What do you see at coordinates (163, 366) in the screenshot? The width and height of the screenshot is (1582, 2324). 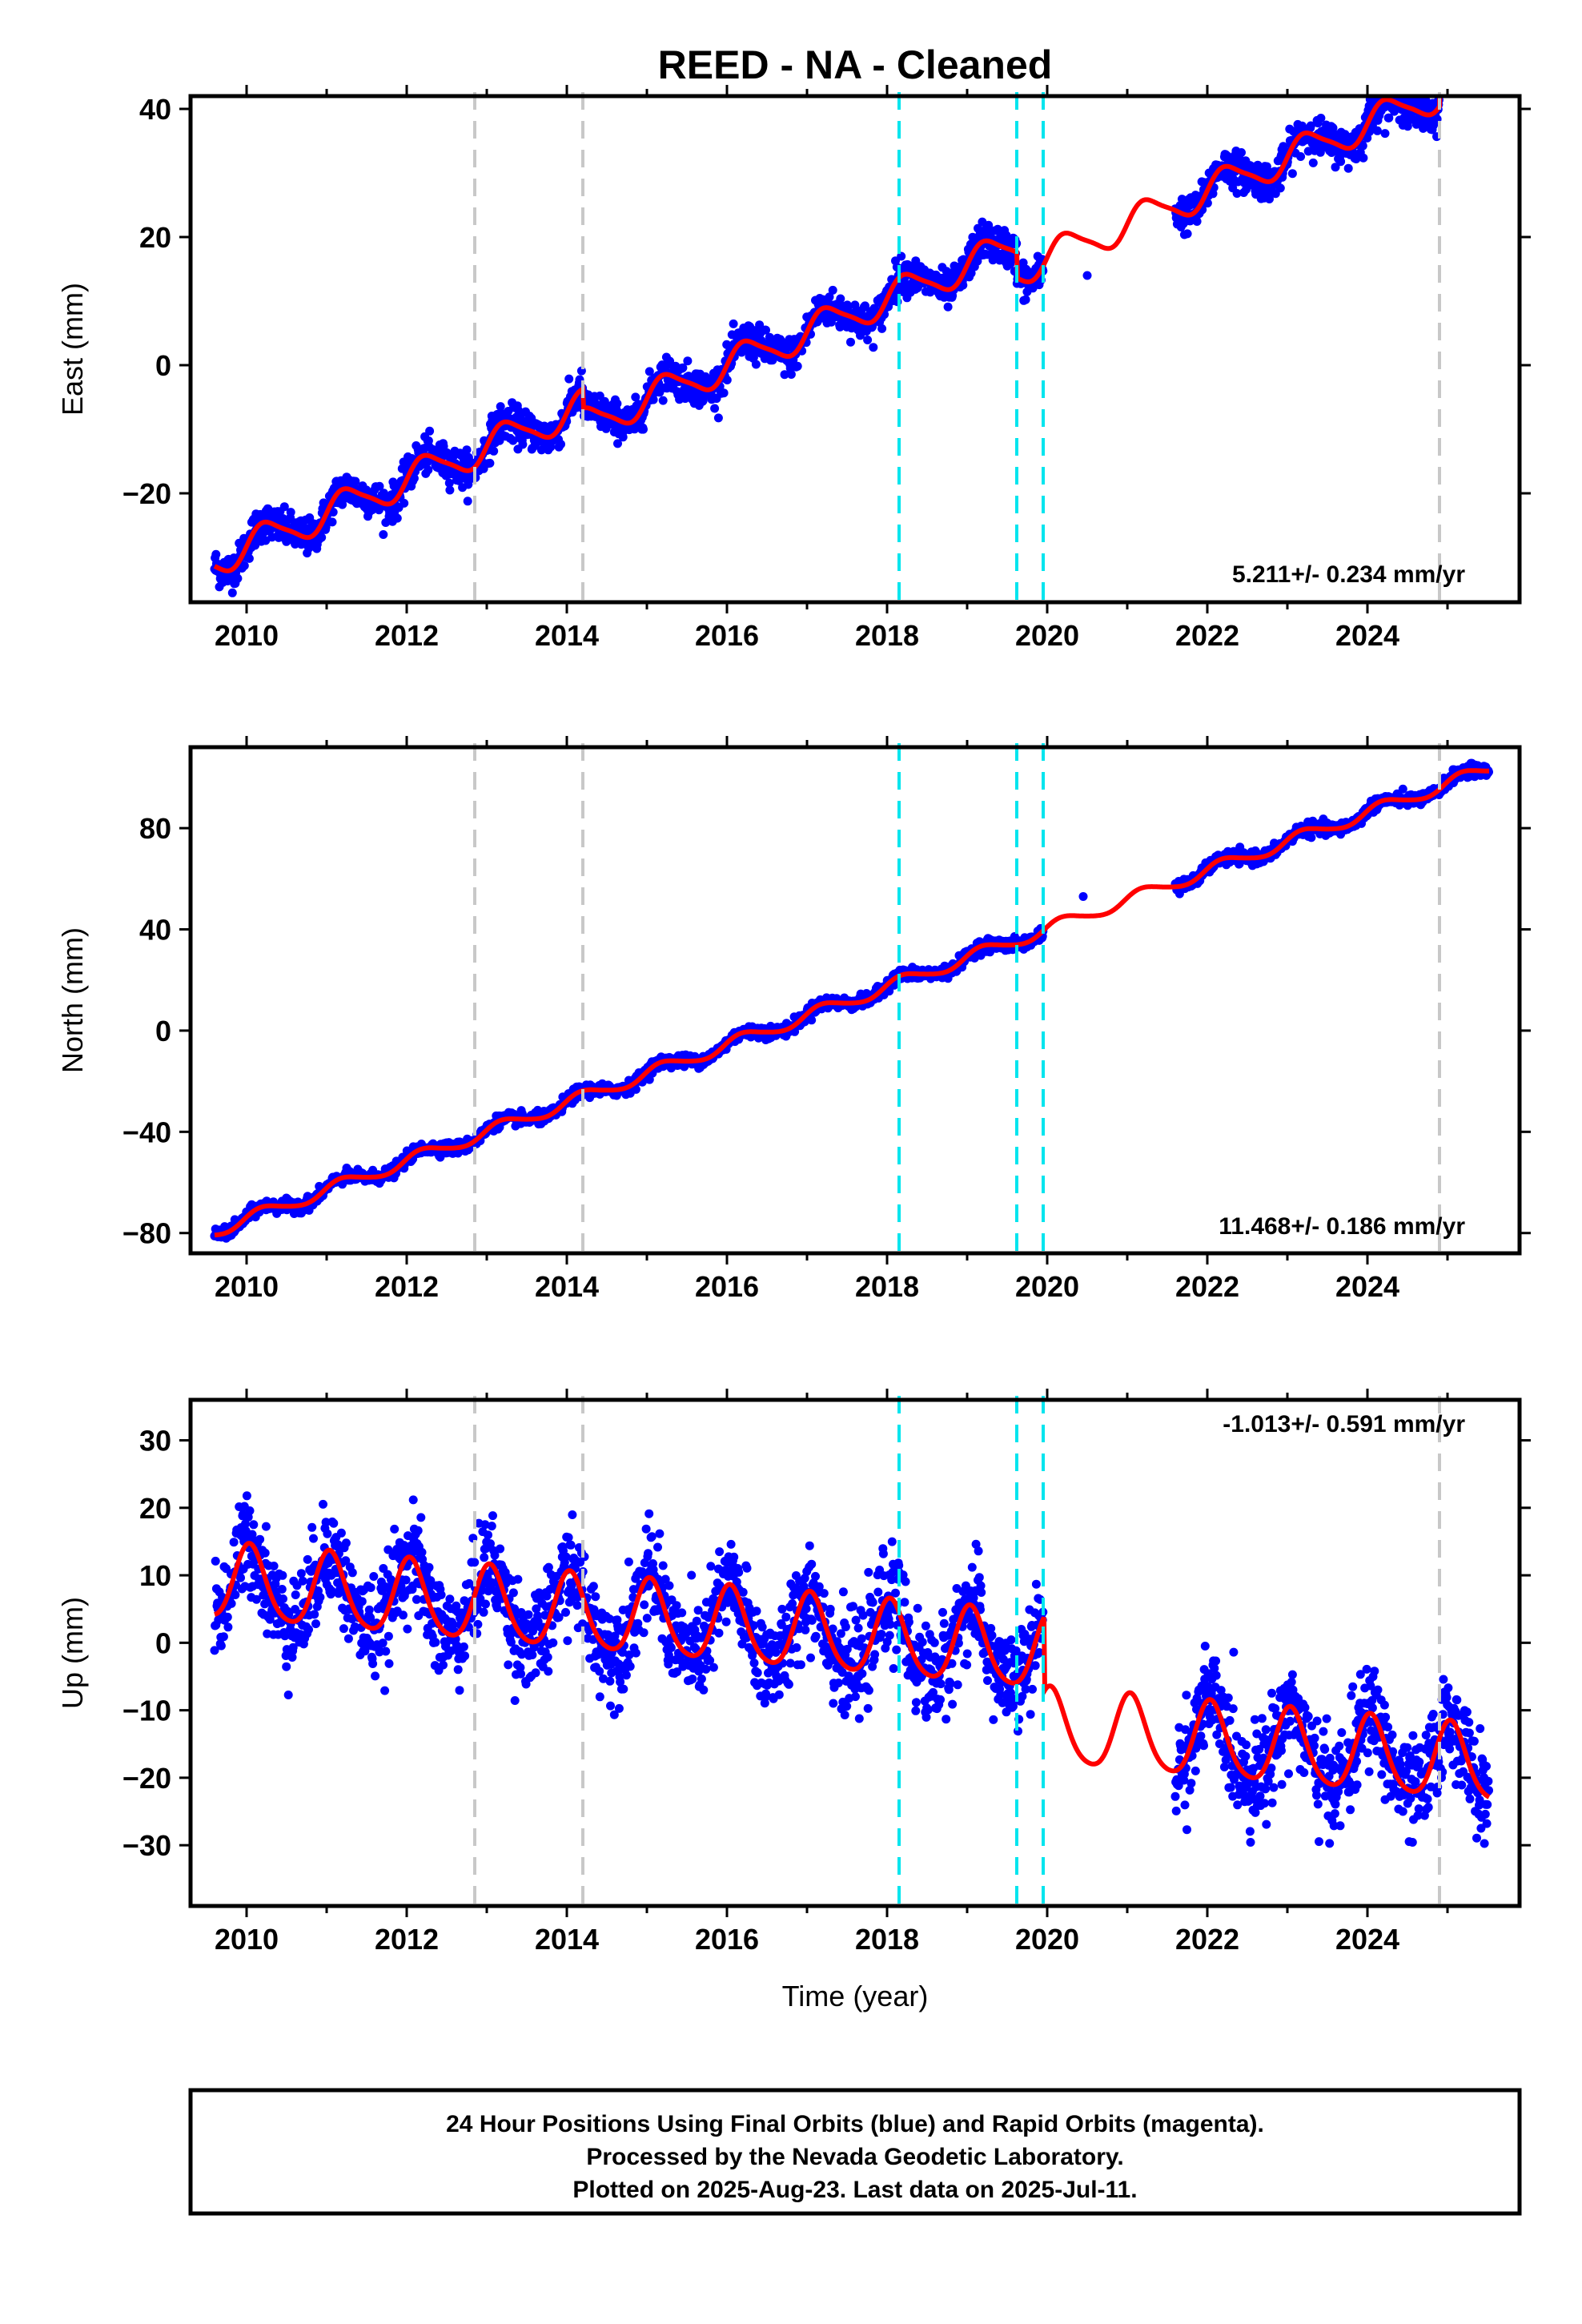 I see `east-y-tick-label: 0` at bounding box center [163, 366].